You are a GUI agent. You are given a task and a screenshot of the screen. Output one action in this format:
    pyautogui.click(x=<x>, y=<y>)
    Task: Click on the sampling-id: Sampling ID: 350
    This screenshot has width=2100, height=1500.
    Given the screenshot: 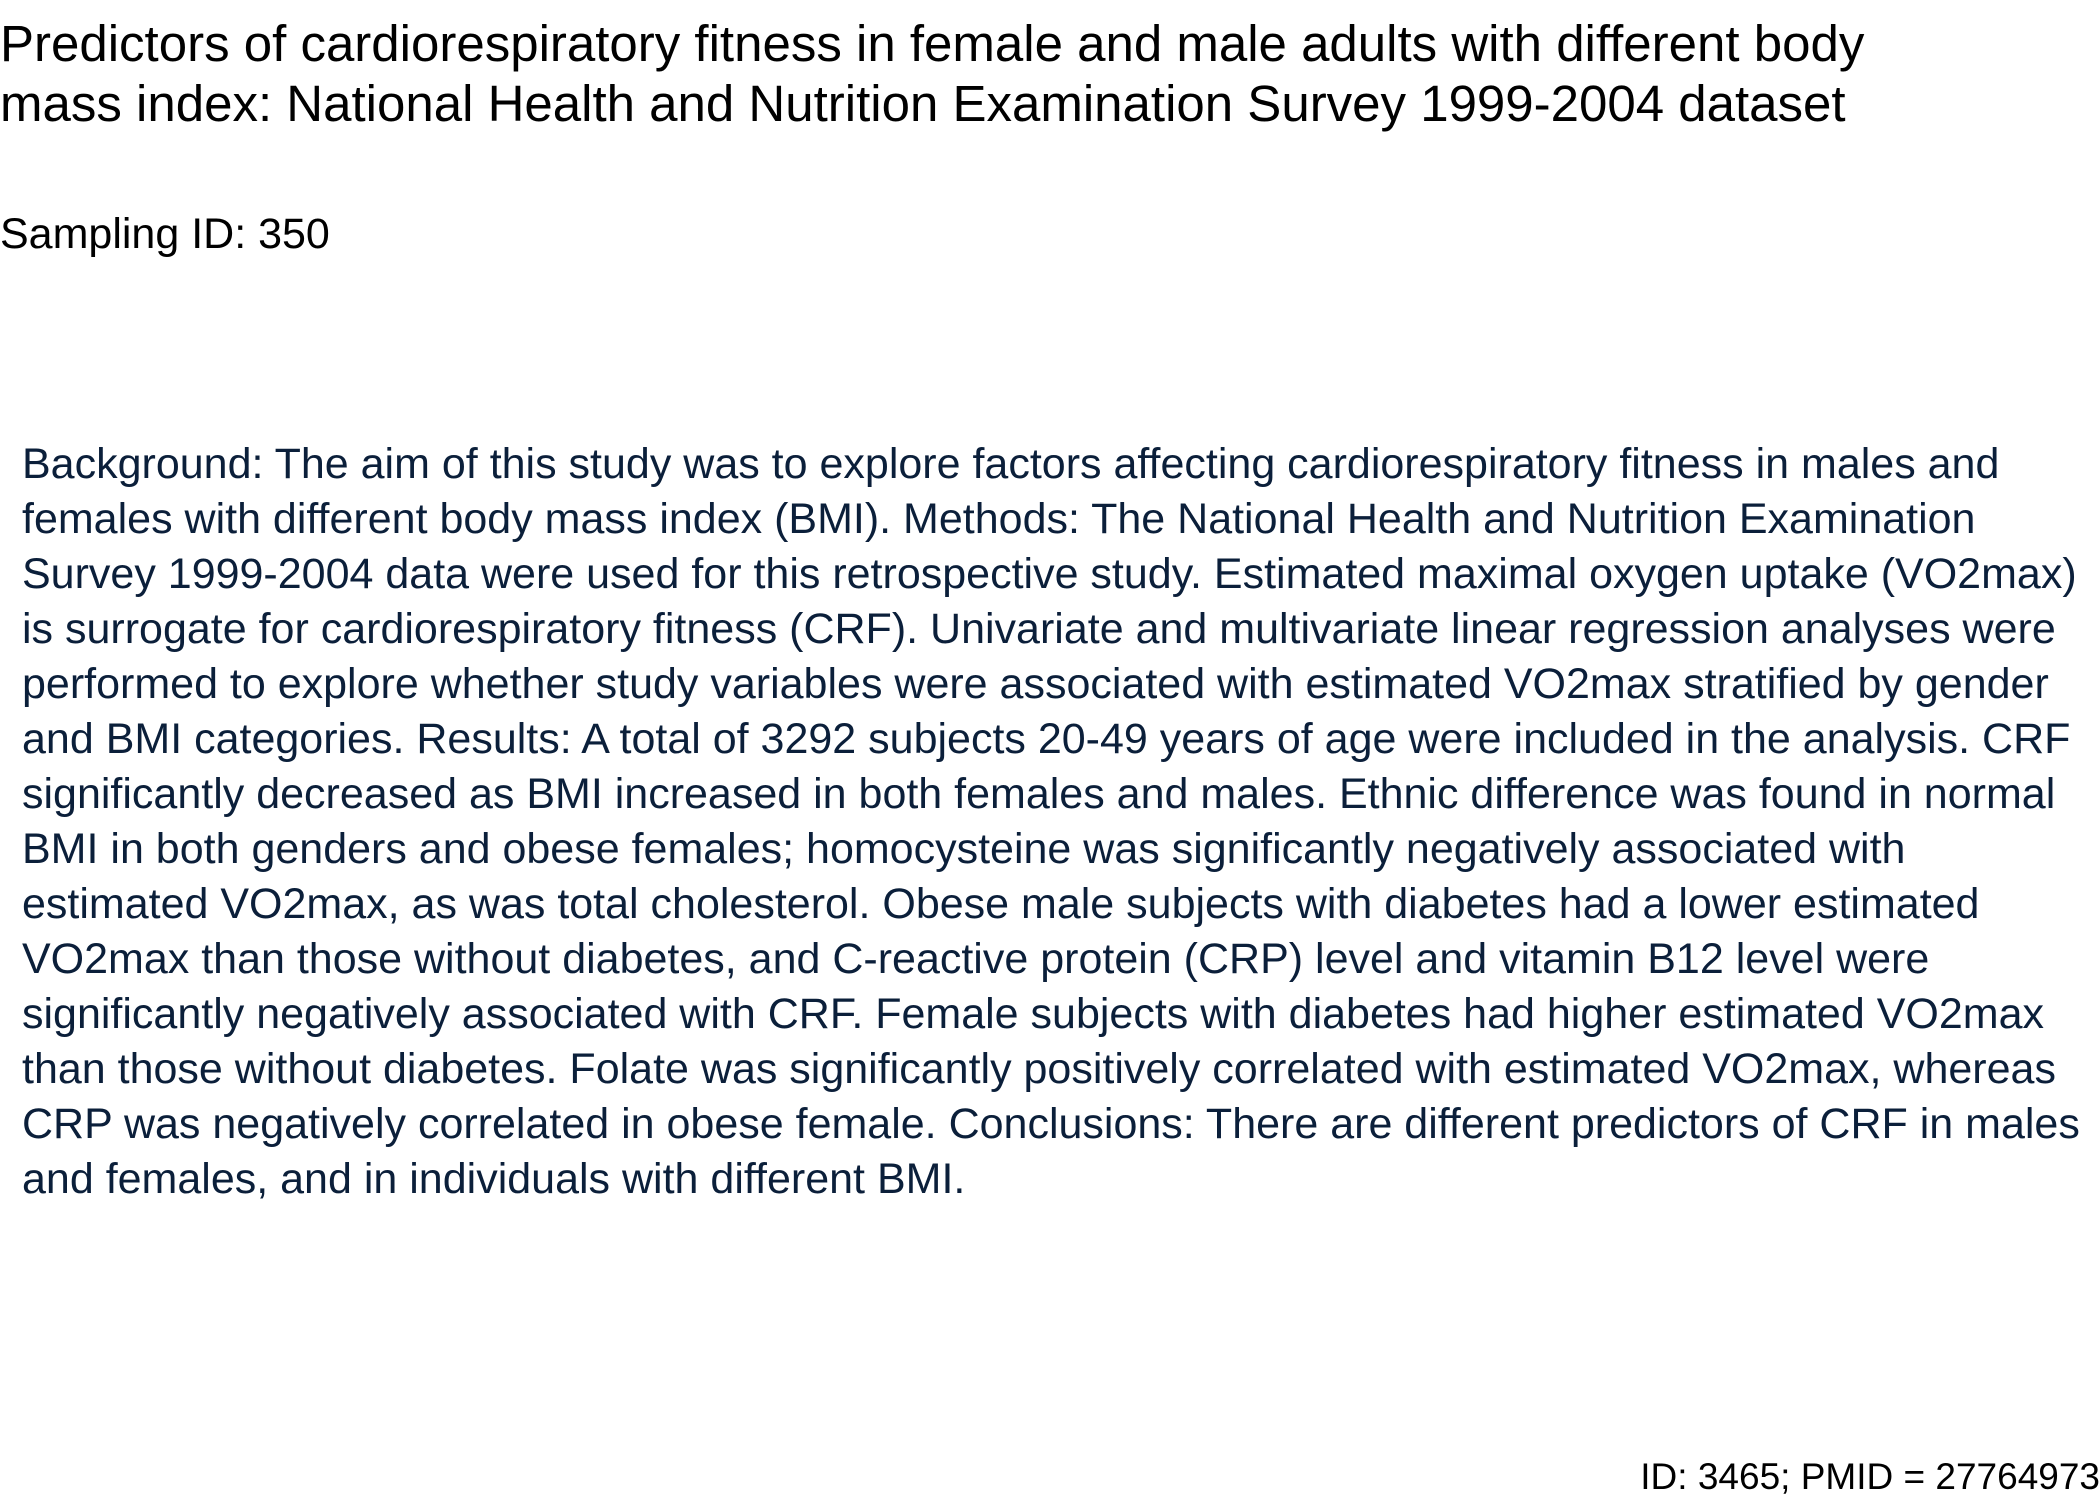 What is the action you would take?
    pyautogui.click(x=165, y=234)
    